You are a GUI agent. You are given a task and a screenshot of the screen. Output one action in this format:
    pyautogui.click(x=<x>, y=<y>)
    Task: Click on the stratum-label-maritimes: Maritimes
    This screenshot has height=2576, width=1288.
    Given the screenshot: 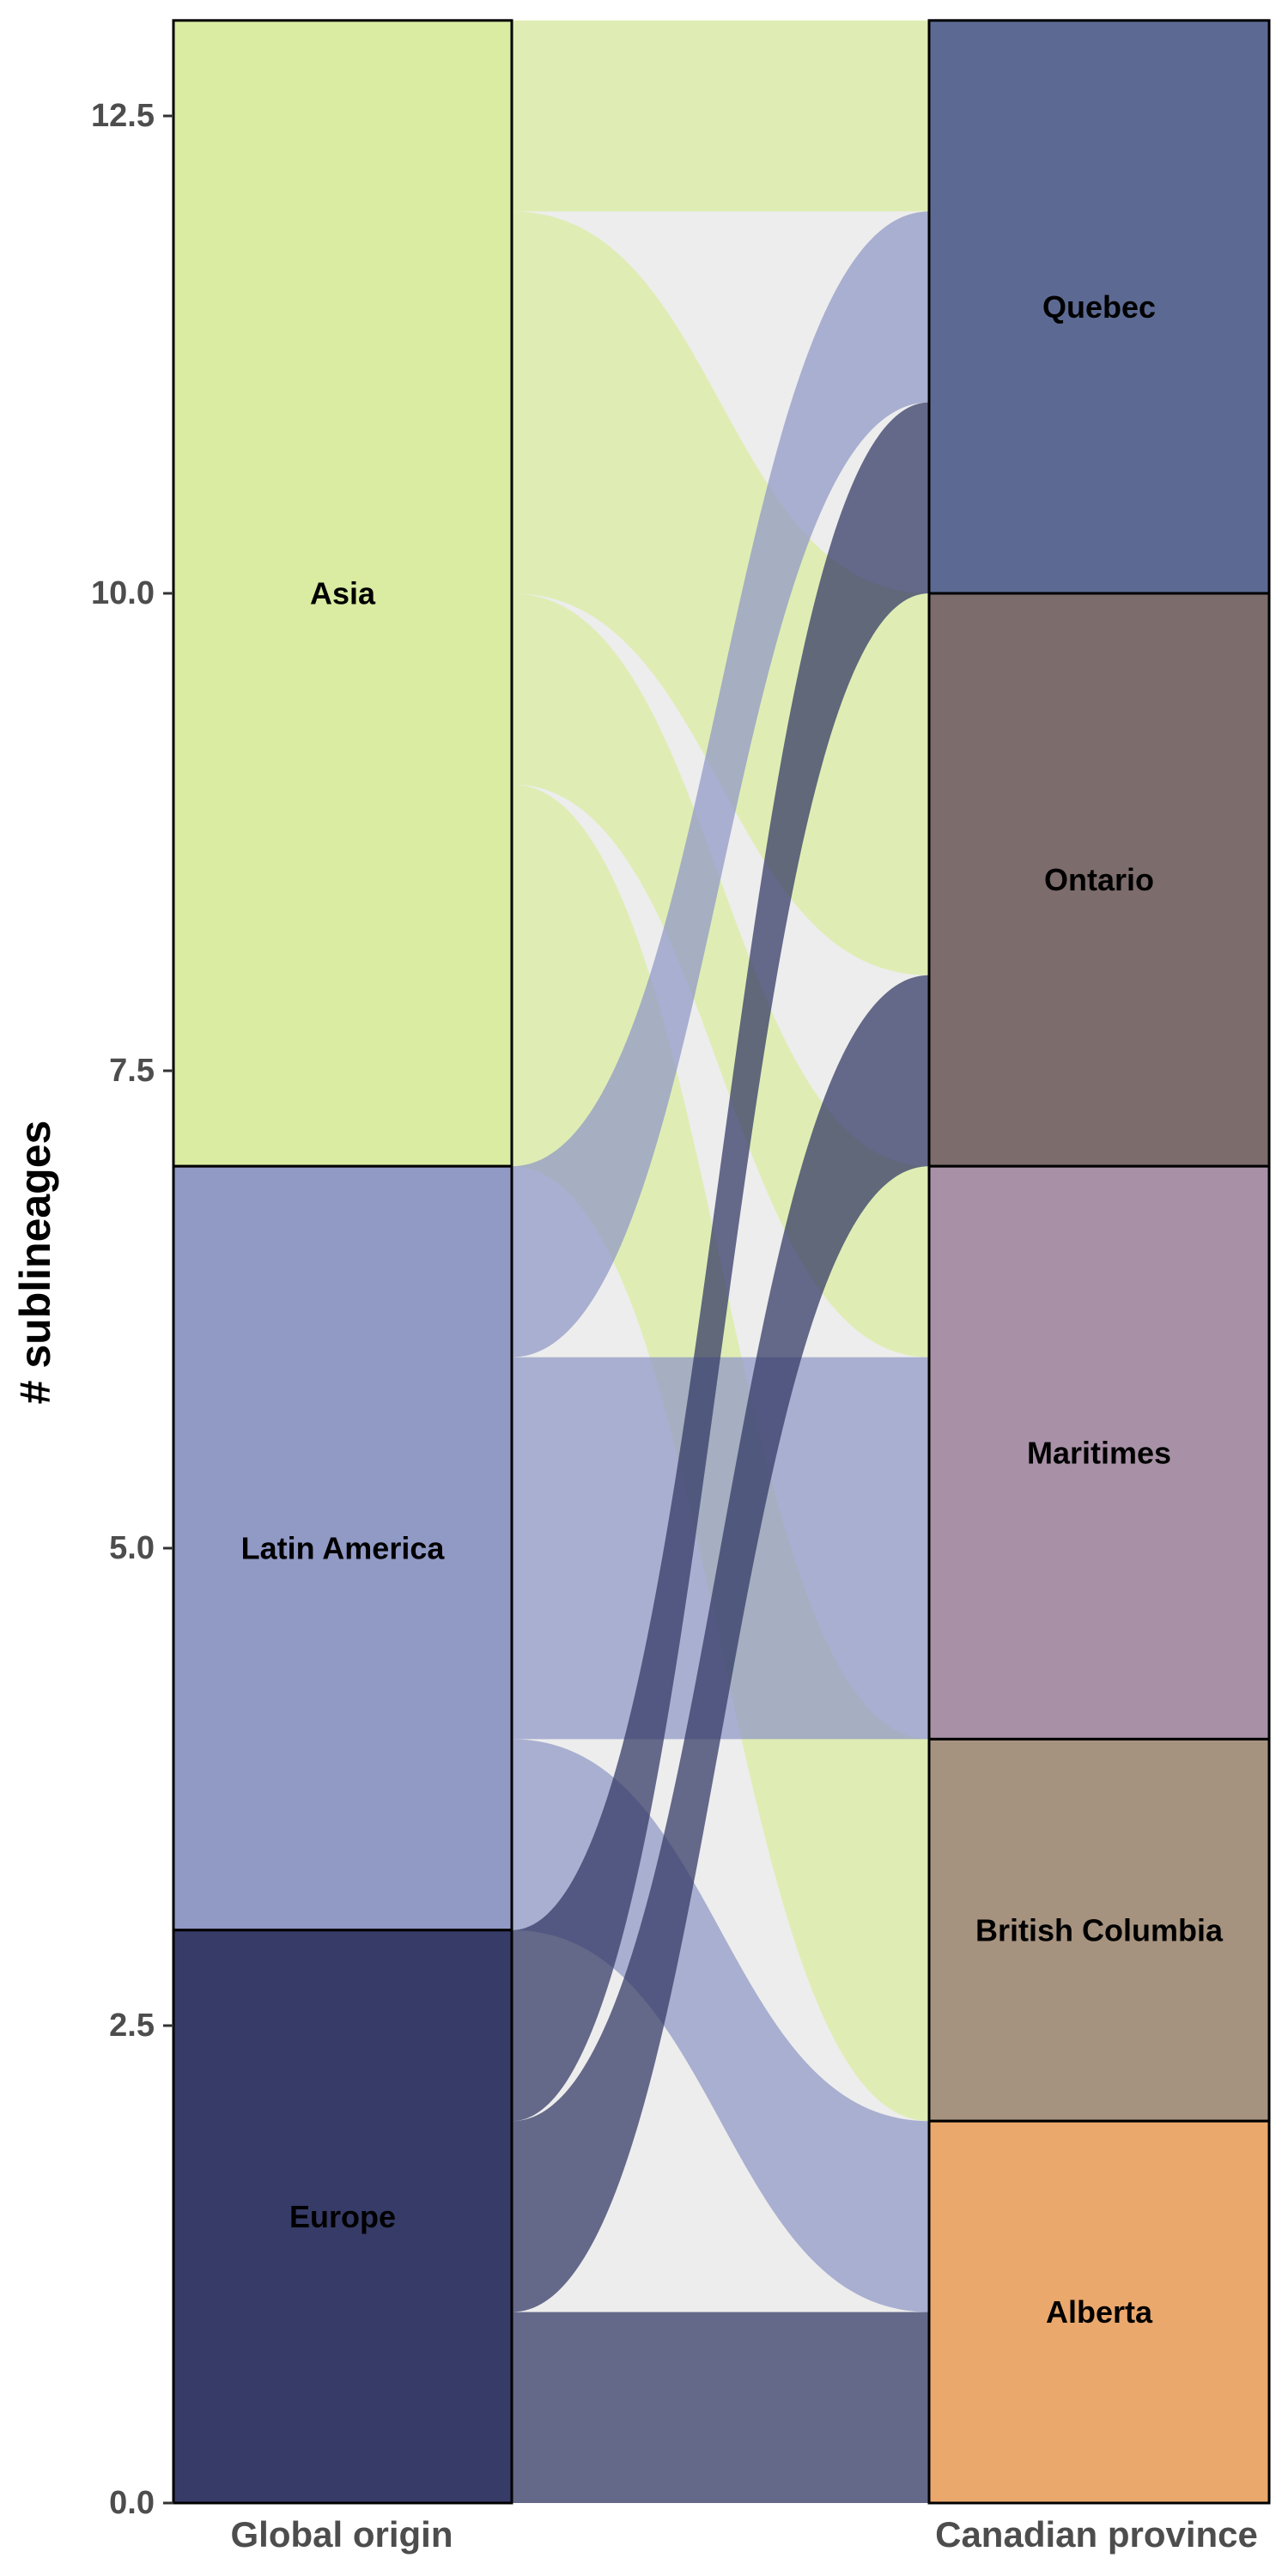 What is the action you would take?
    pyautogui.click(x=1099, y=1452)
    